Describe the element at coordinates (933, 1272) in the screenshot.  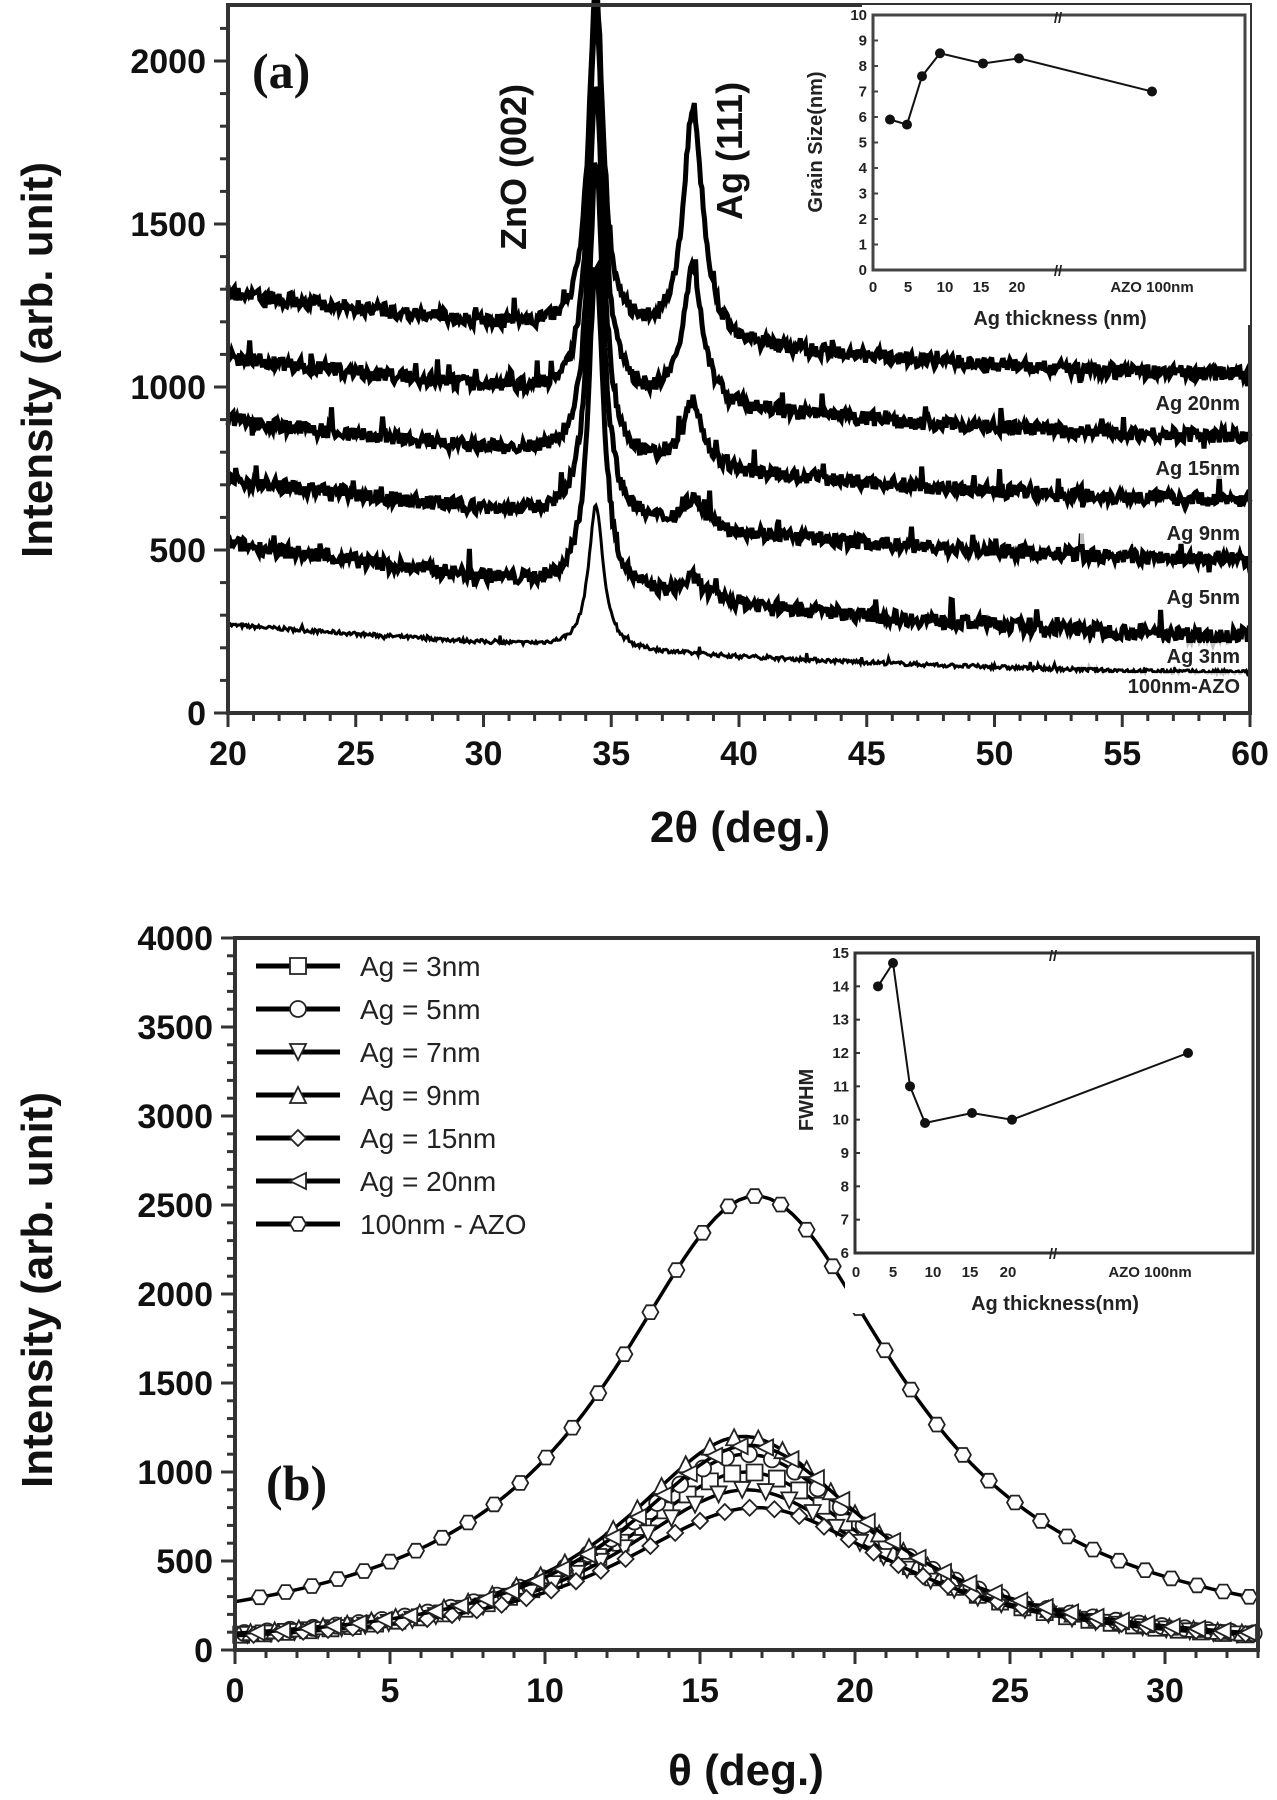
I see `inset-b-x-tick-label: 10` at that location.